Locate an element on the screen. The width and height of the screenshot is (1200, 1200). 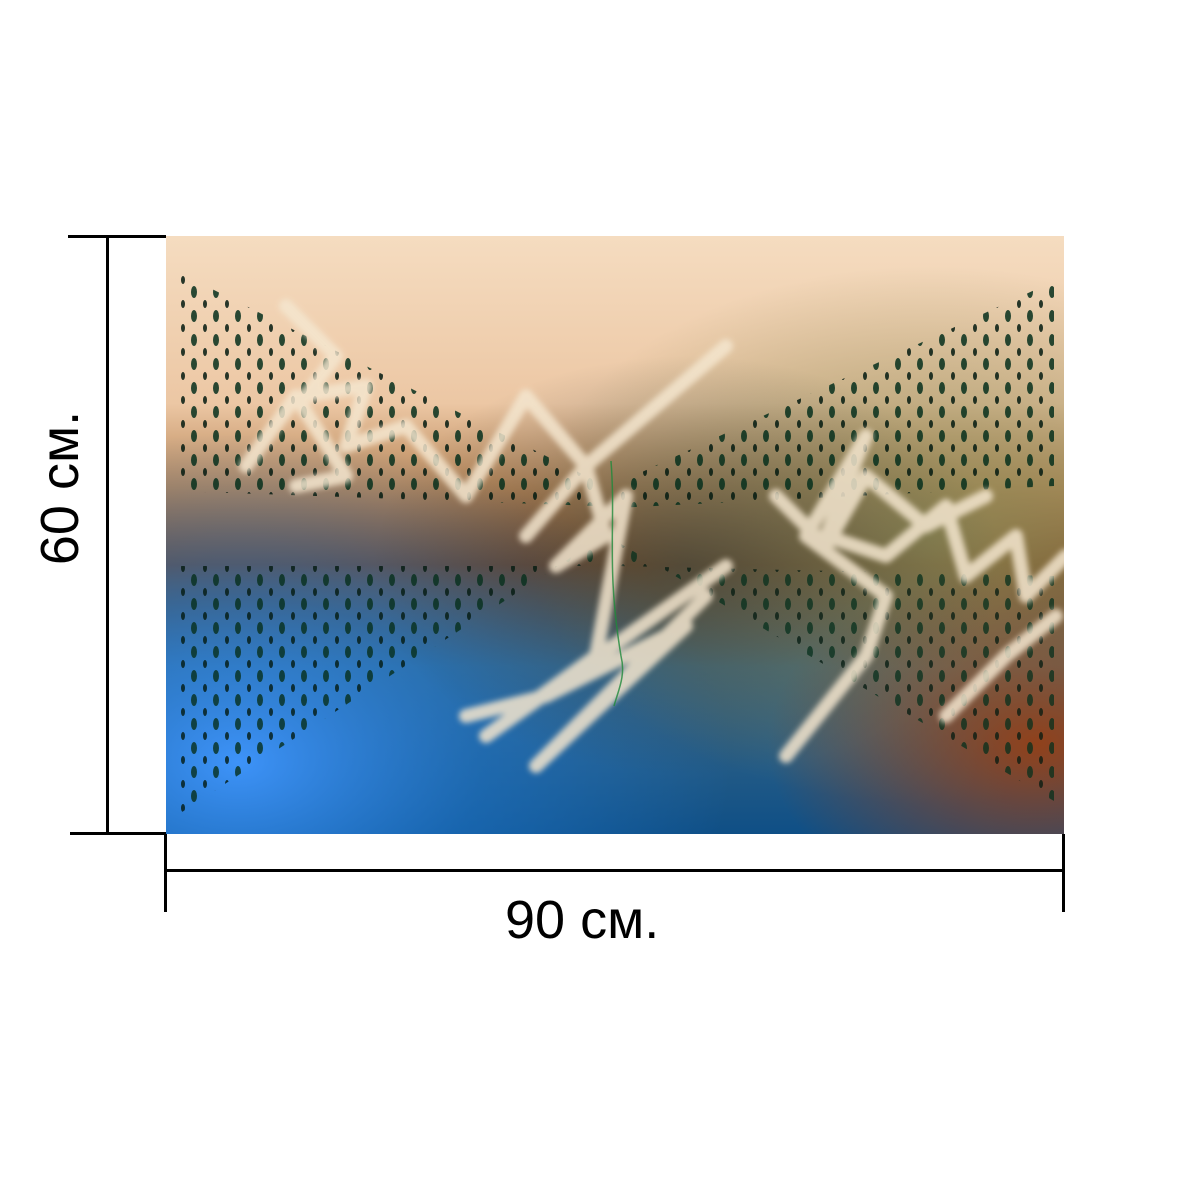
width-dimension-left-tick is located at coordinates (165, 873).